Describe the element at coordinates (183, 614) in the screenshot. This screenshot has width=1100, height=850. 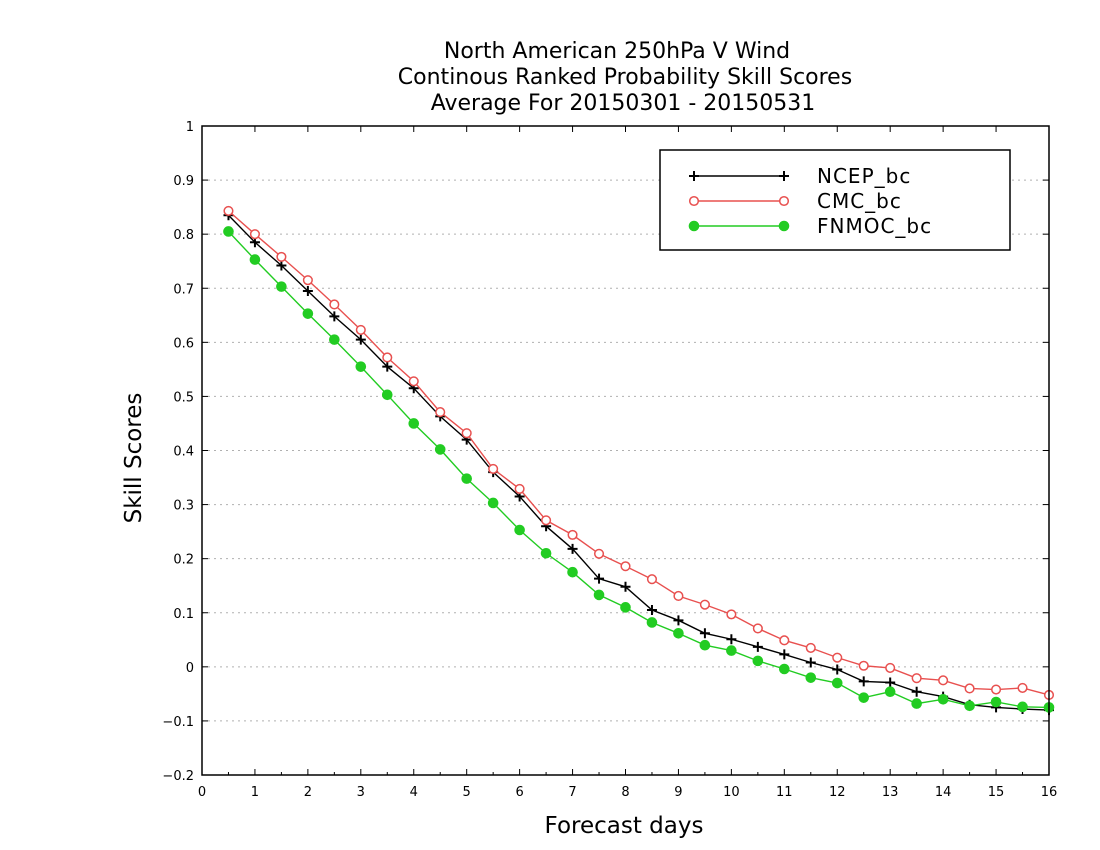
I see `y-tick-label: 0.1` at that location.